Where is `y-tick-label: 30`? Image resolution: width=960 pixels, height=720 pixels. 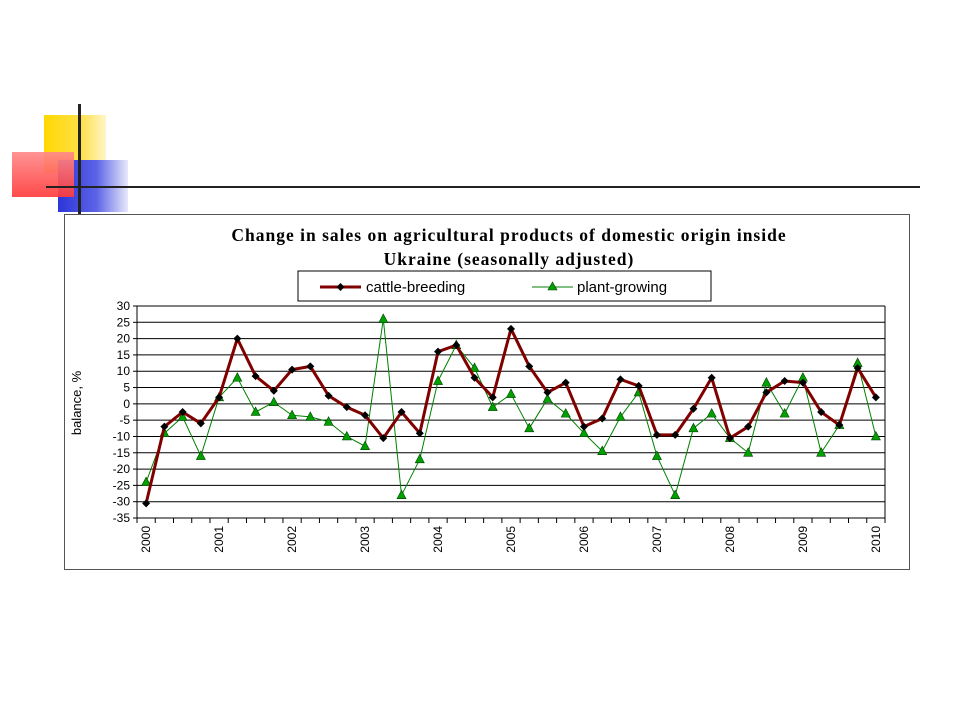
y-tick-label: 30 is located at coordinates (124, 306).